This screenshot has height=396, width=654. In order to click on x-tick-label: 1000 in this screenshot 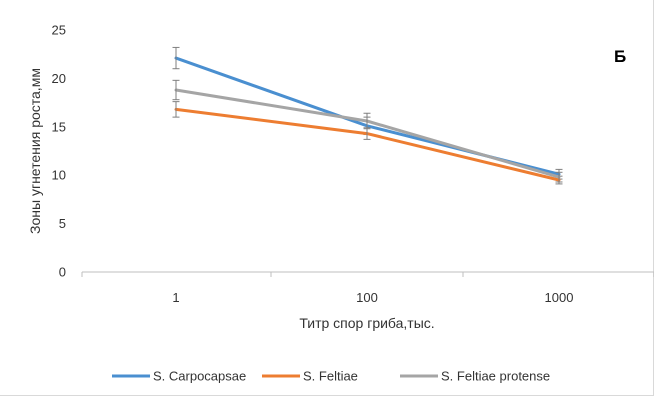, I will do `click(559, 297)`.